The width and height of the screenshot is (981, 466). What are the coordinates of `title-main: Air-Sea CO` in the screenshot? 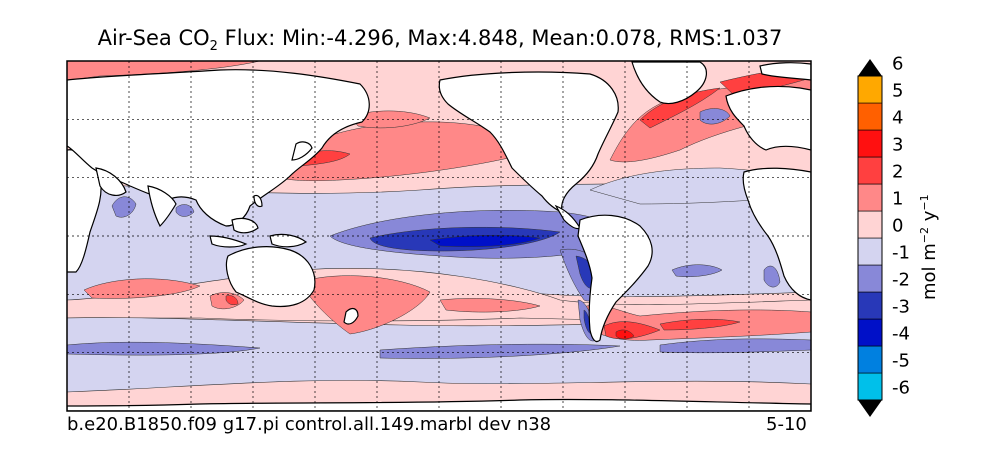 It's located at (153, 38).